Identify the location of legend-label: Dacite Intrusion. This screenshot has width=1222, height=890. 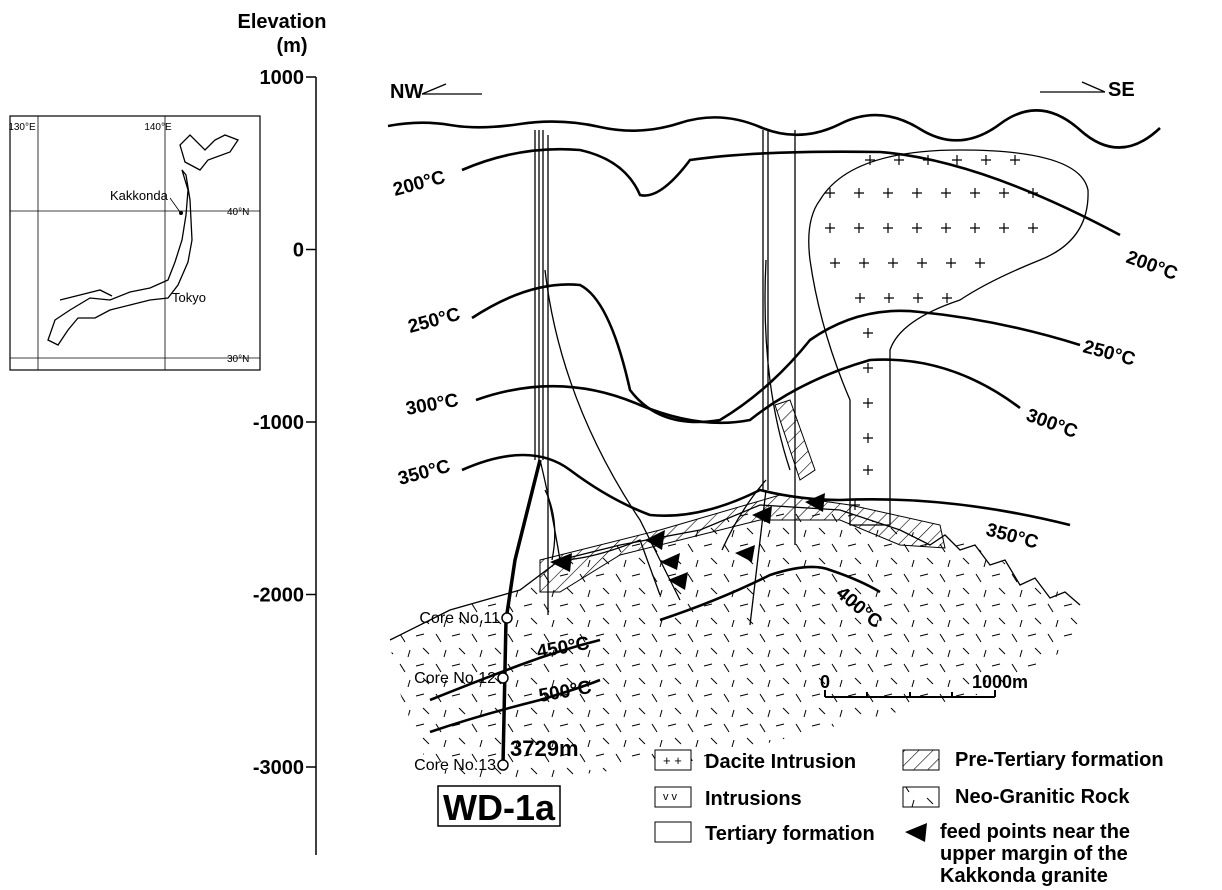
(780, 762).